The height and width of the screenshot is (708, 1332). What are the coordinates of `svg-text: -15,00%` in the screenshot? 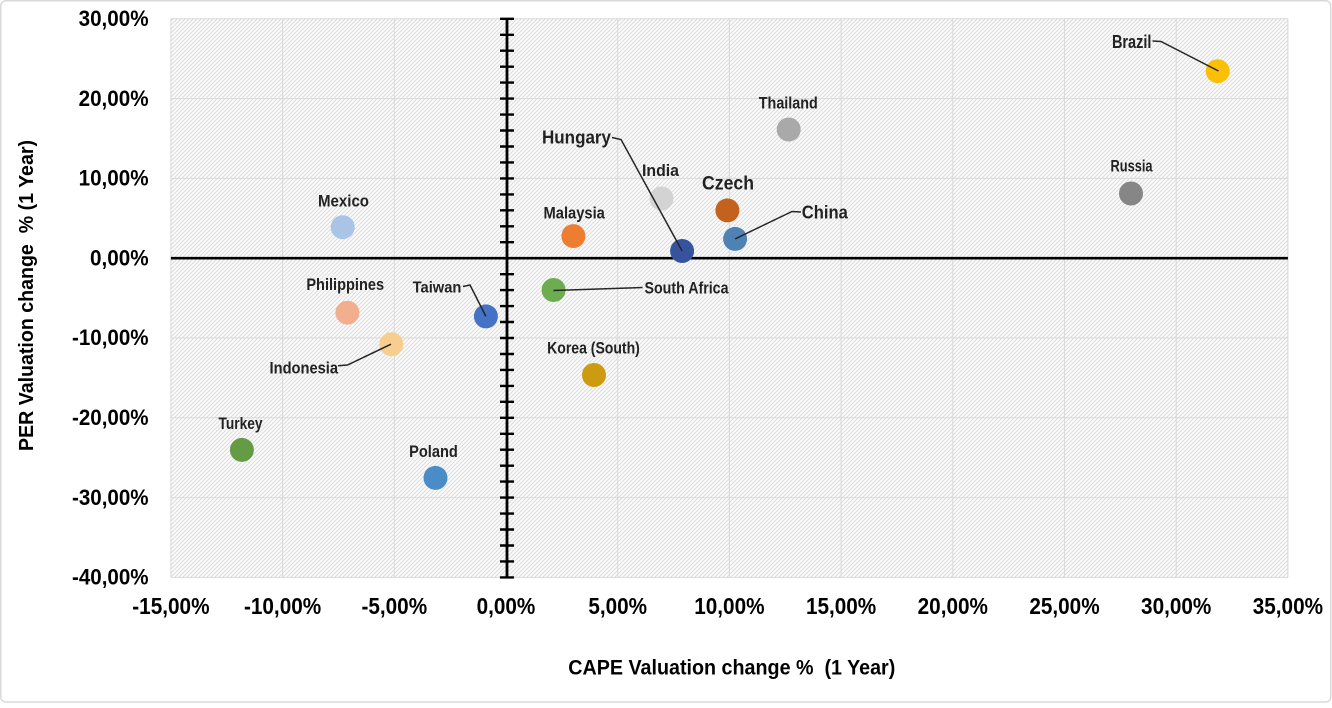 It's located at (170, 606).